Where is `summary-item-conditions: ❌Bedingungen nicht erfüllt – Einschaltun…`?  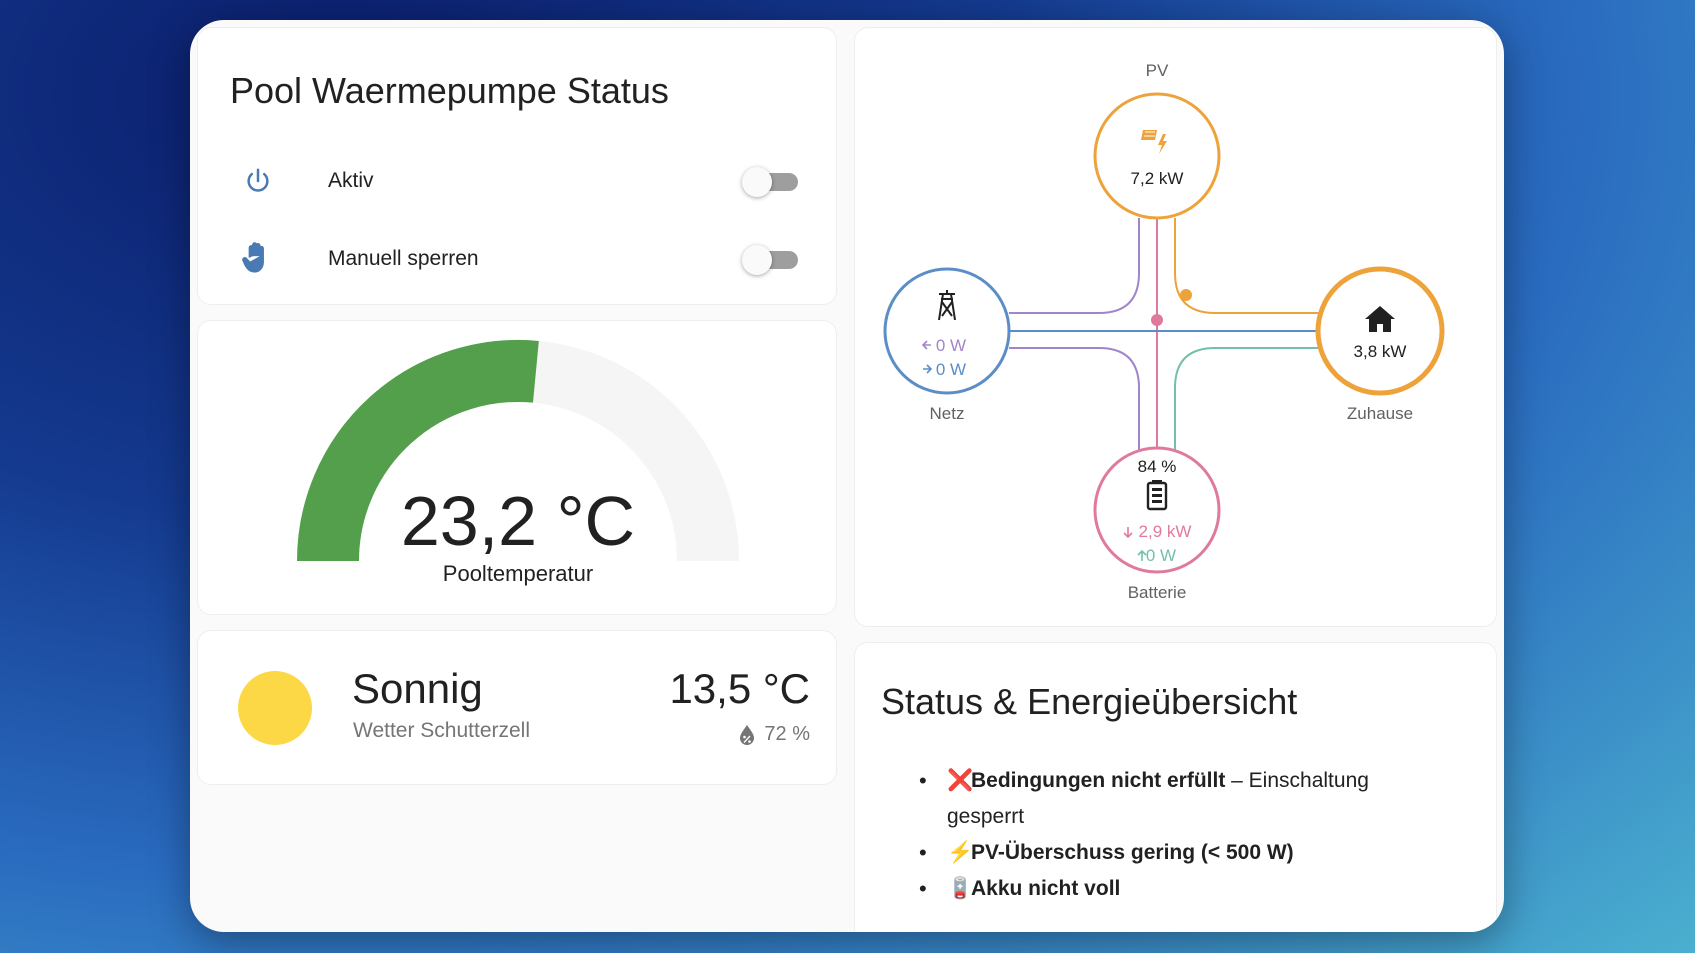
summary-item-conditions: ❌Bedingungen nicht erfüllt – Einschaltun… is located at coordinates (1179, 799).